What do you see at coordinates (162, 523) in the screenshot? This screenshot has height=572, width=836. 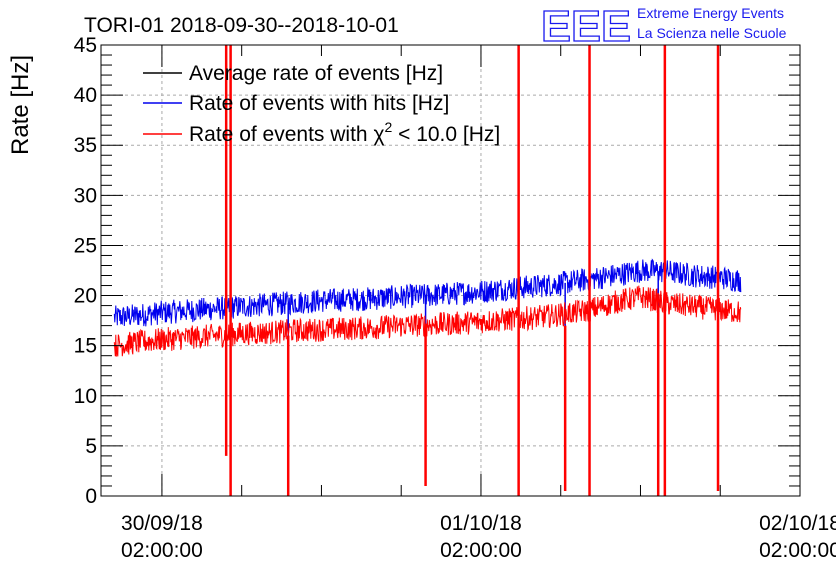 I see `x-tick-date: 30/09/18` at bounding box center [162, 523].